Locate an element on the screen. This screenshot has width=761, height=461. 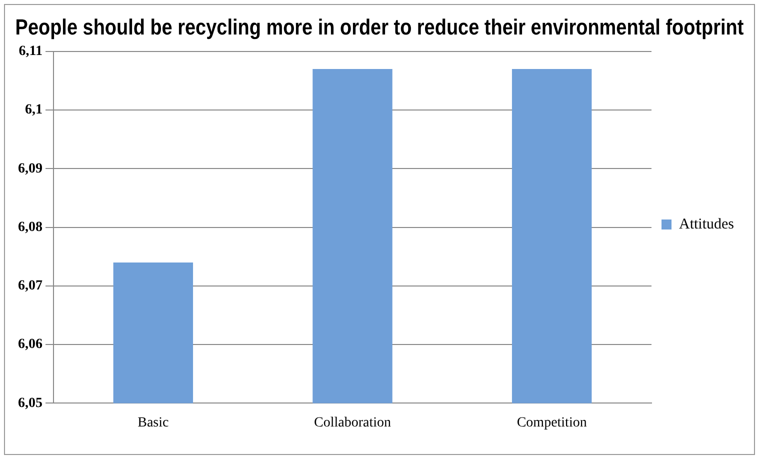
y-tick-label: 6,07 is located at coordinates (30, 286).